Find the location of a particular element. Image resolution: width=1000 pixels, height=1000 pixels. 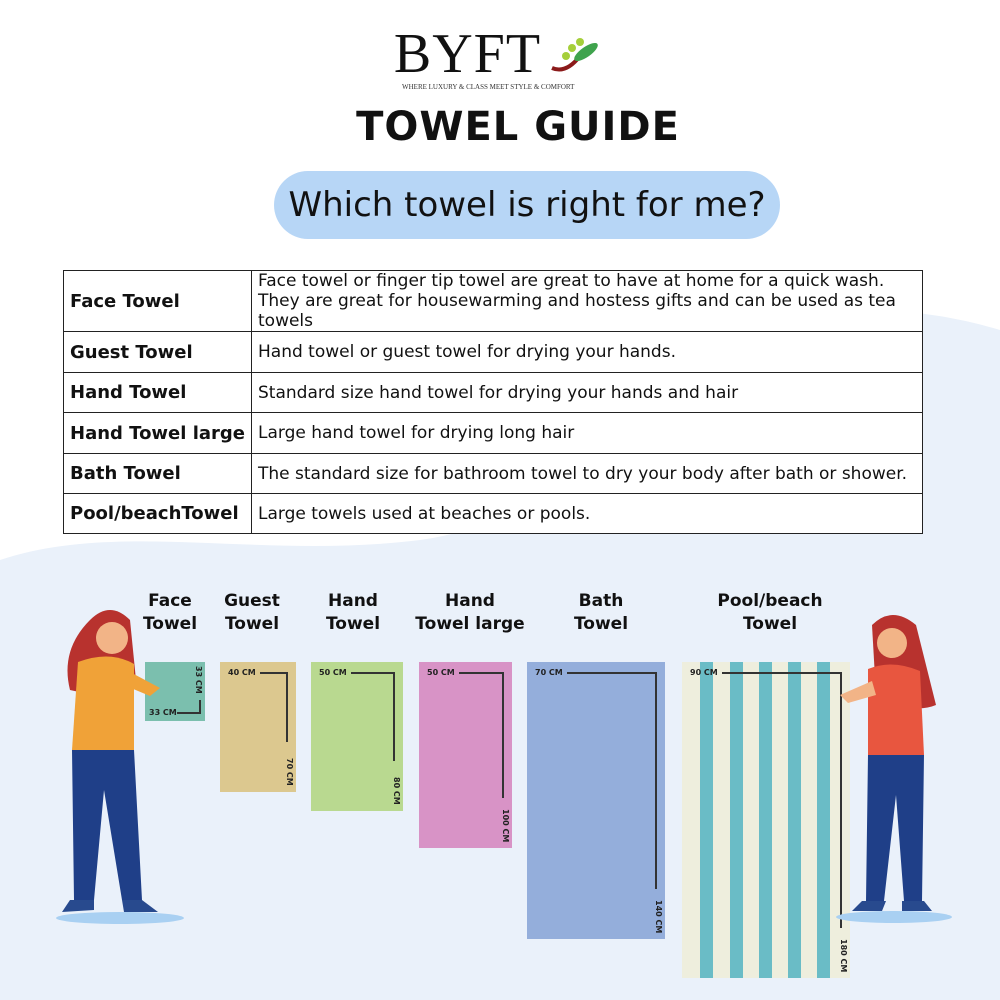

length-dimension: 180 CM is located at coordinates (843, 955).